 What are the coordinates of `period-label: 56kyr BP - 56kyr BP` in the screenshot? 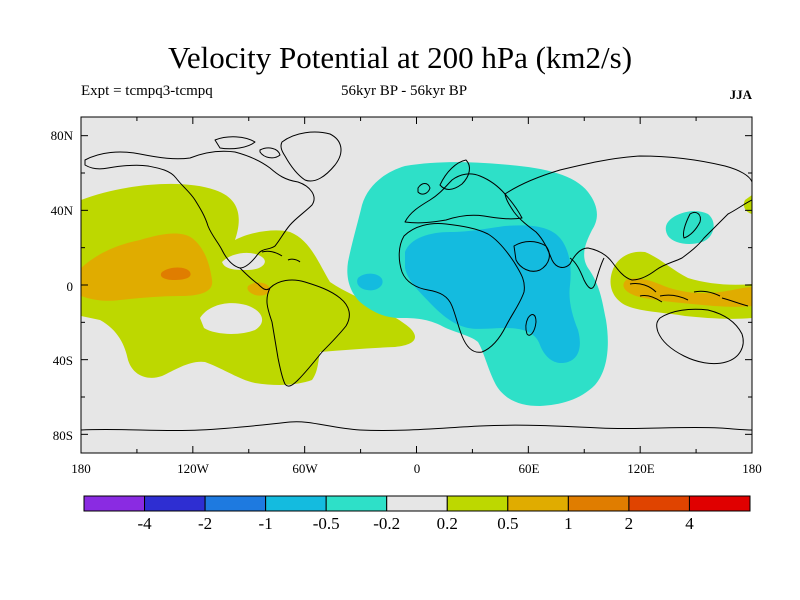 It's located at (404, 91).